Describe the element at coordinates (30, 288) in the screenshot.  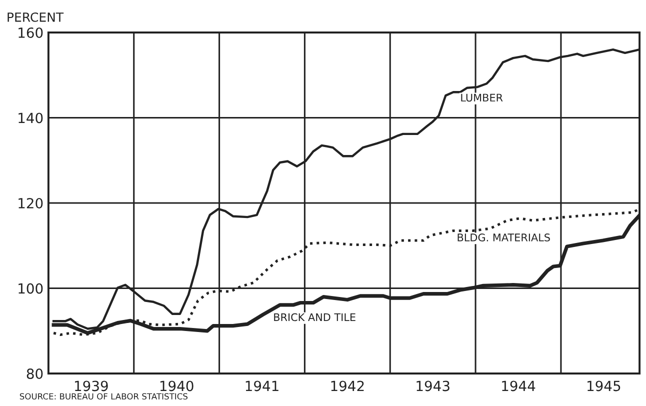
I see `y-tick-label: 100` at that location.